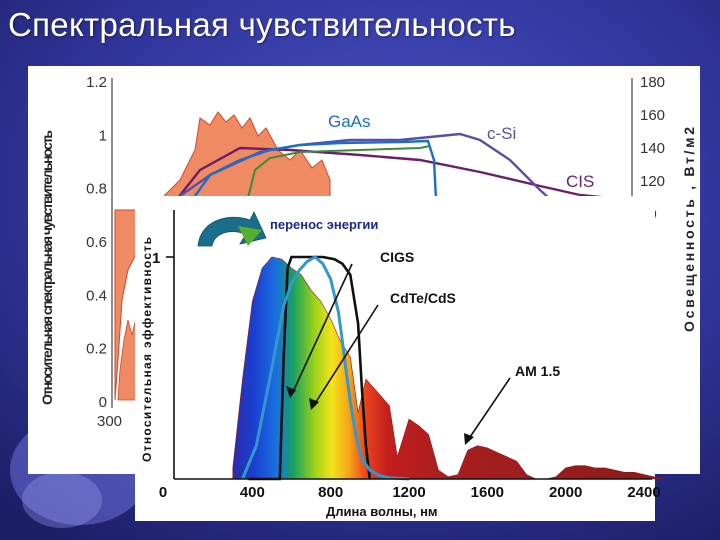 The image size is (720, 540). I want to click on background-x-tick: 300, so click(109, 421).